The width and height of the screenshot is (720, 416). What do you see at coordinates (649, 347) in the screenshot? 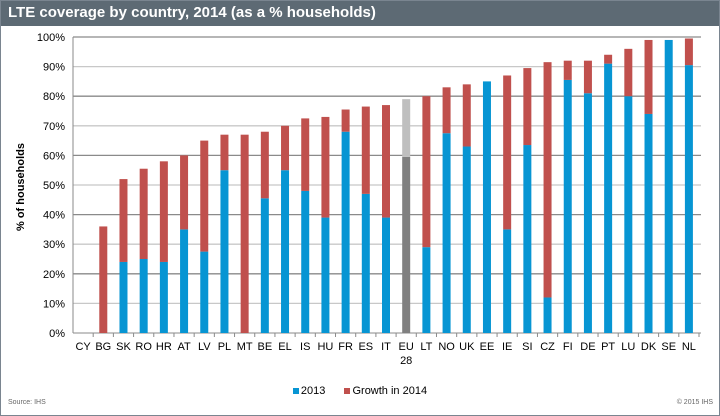
I see `x-tick-label: DK` at bounding box center [649, 347].